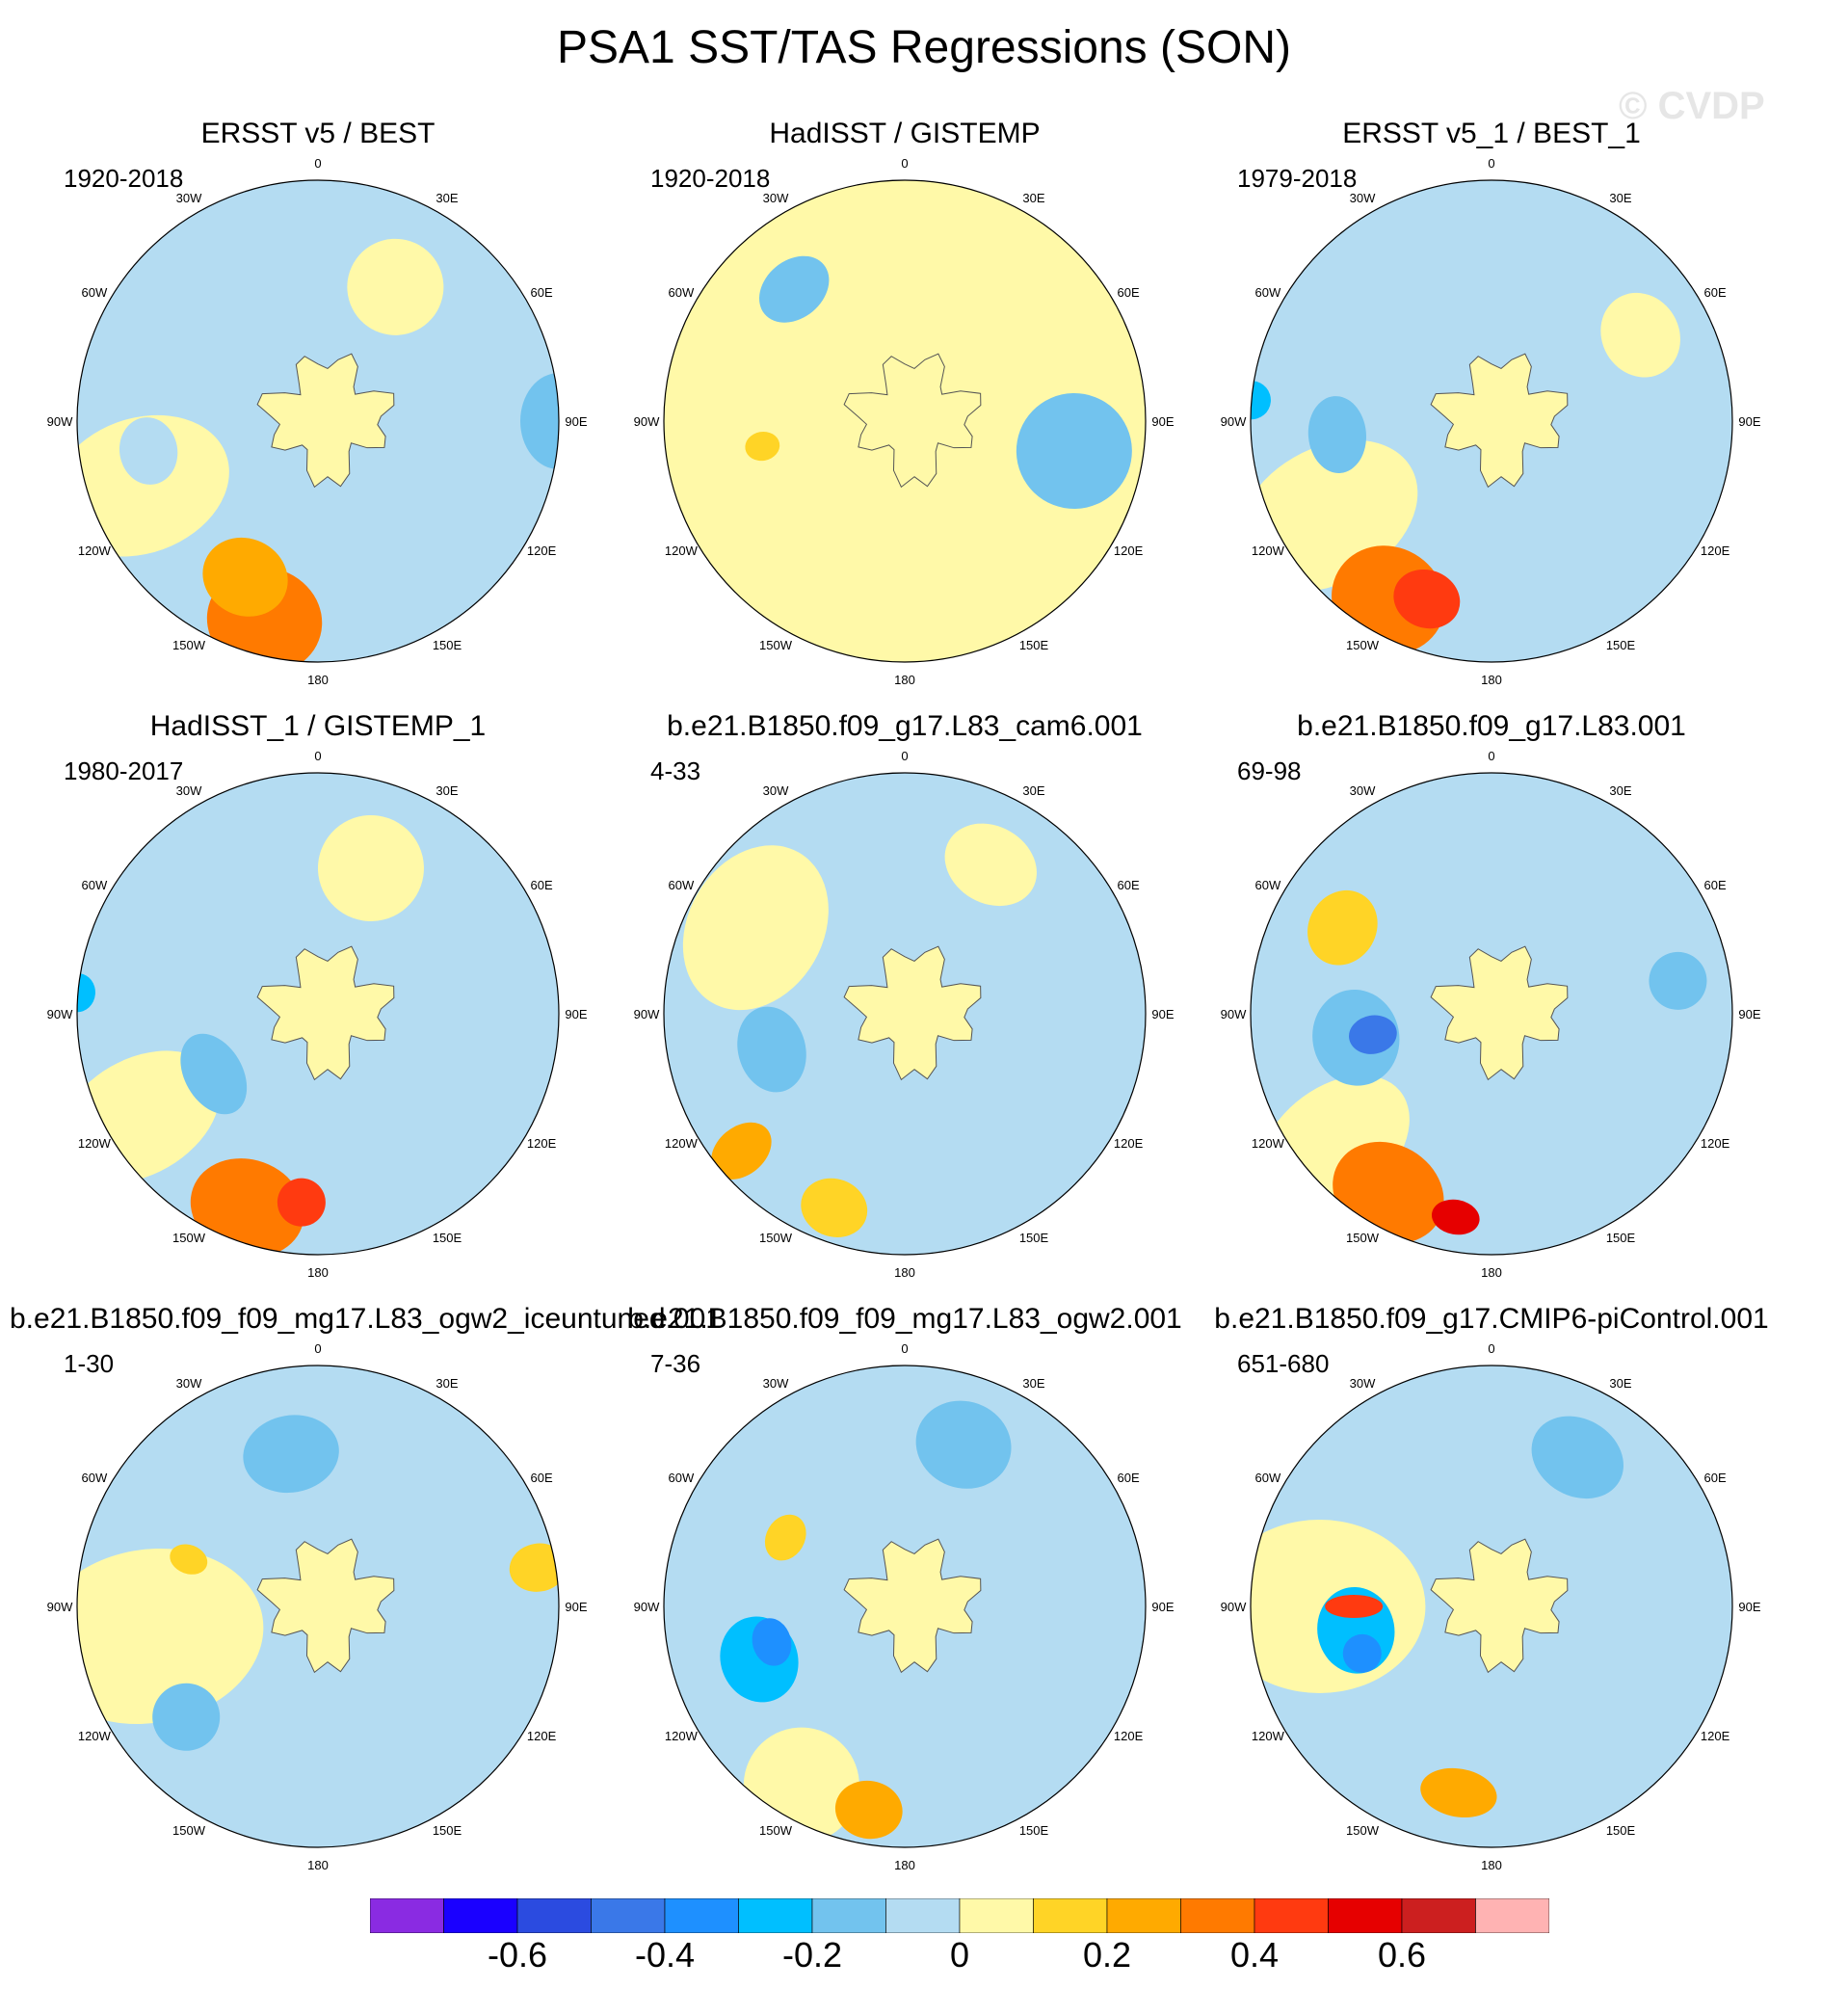 The width and height of the screenshot is (1848, 2015). I want to click on colorbar-tick-label: -0.6, so click(517, 1955).